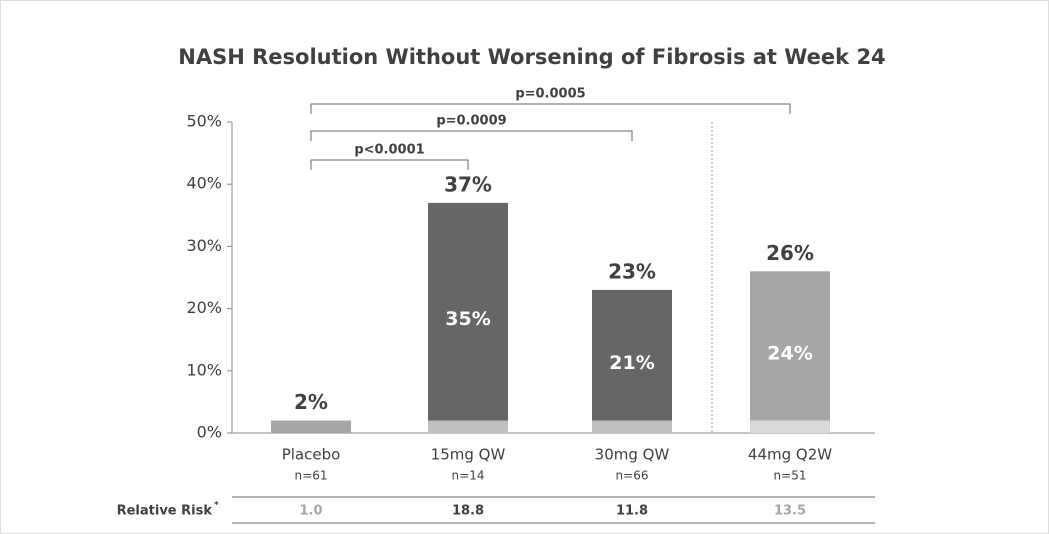 The image size is (1049, 534). I want to click on x-tick-label: 44mg Q2W, so click(790, 455).